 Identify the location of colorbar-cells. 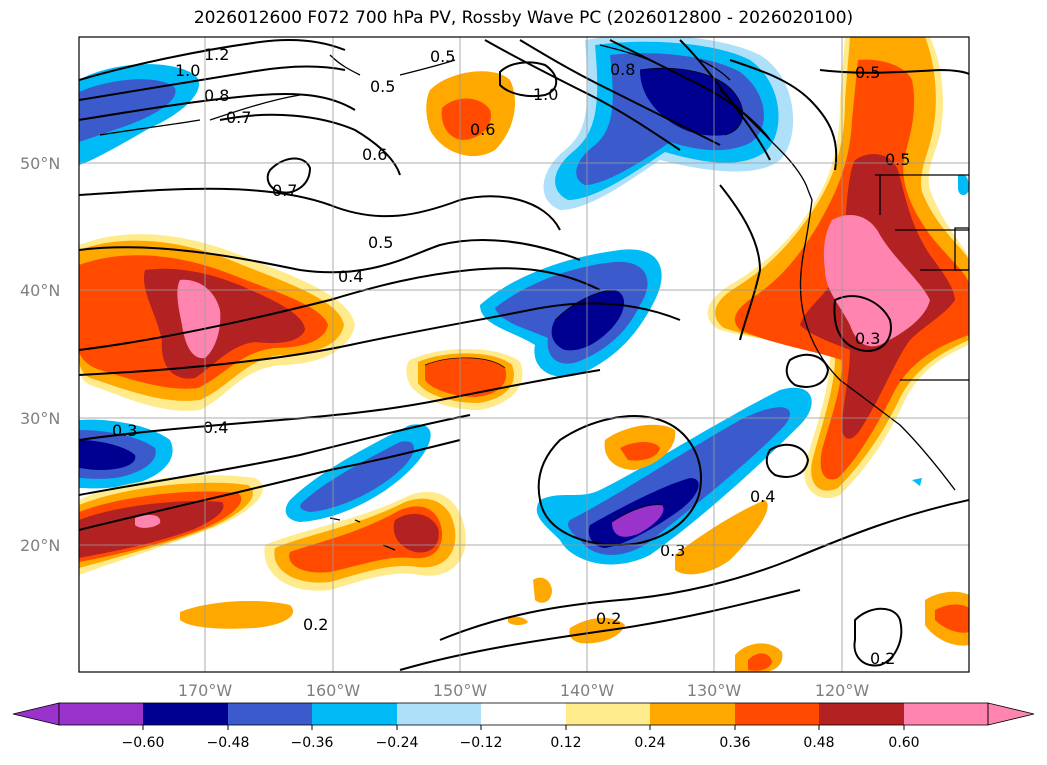
(523, 714).